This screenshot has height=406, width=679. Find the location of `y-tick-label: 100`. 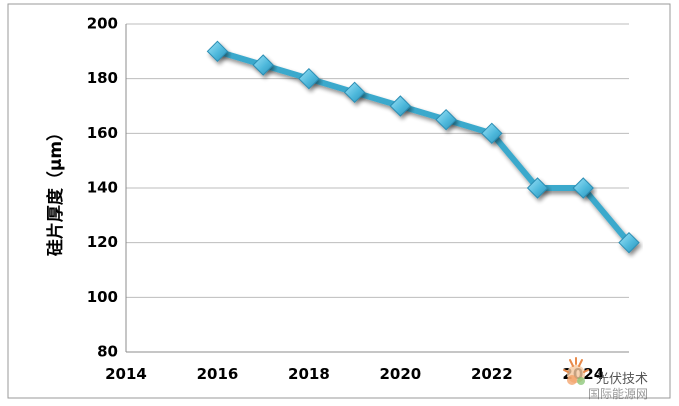

y-tick-label: 100 is located at coordinates (102, 297).